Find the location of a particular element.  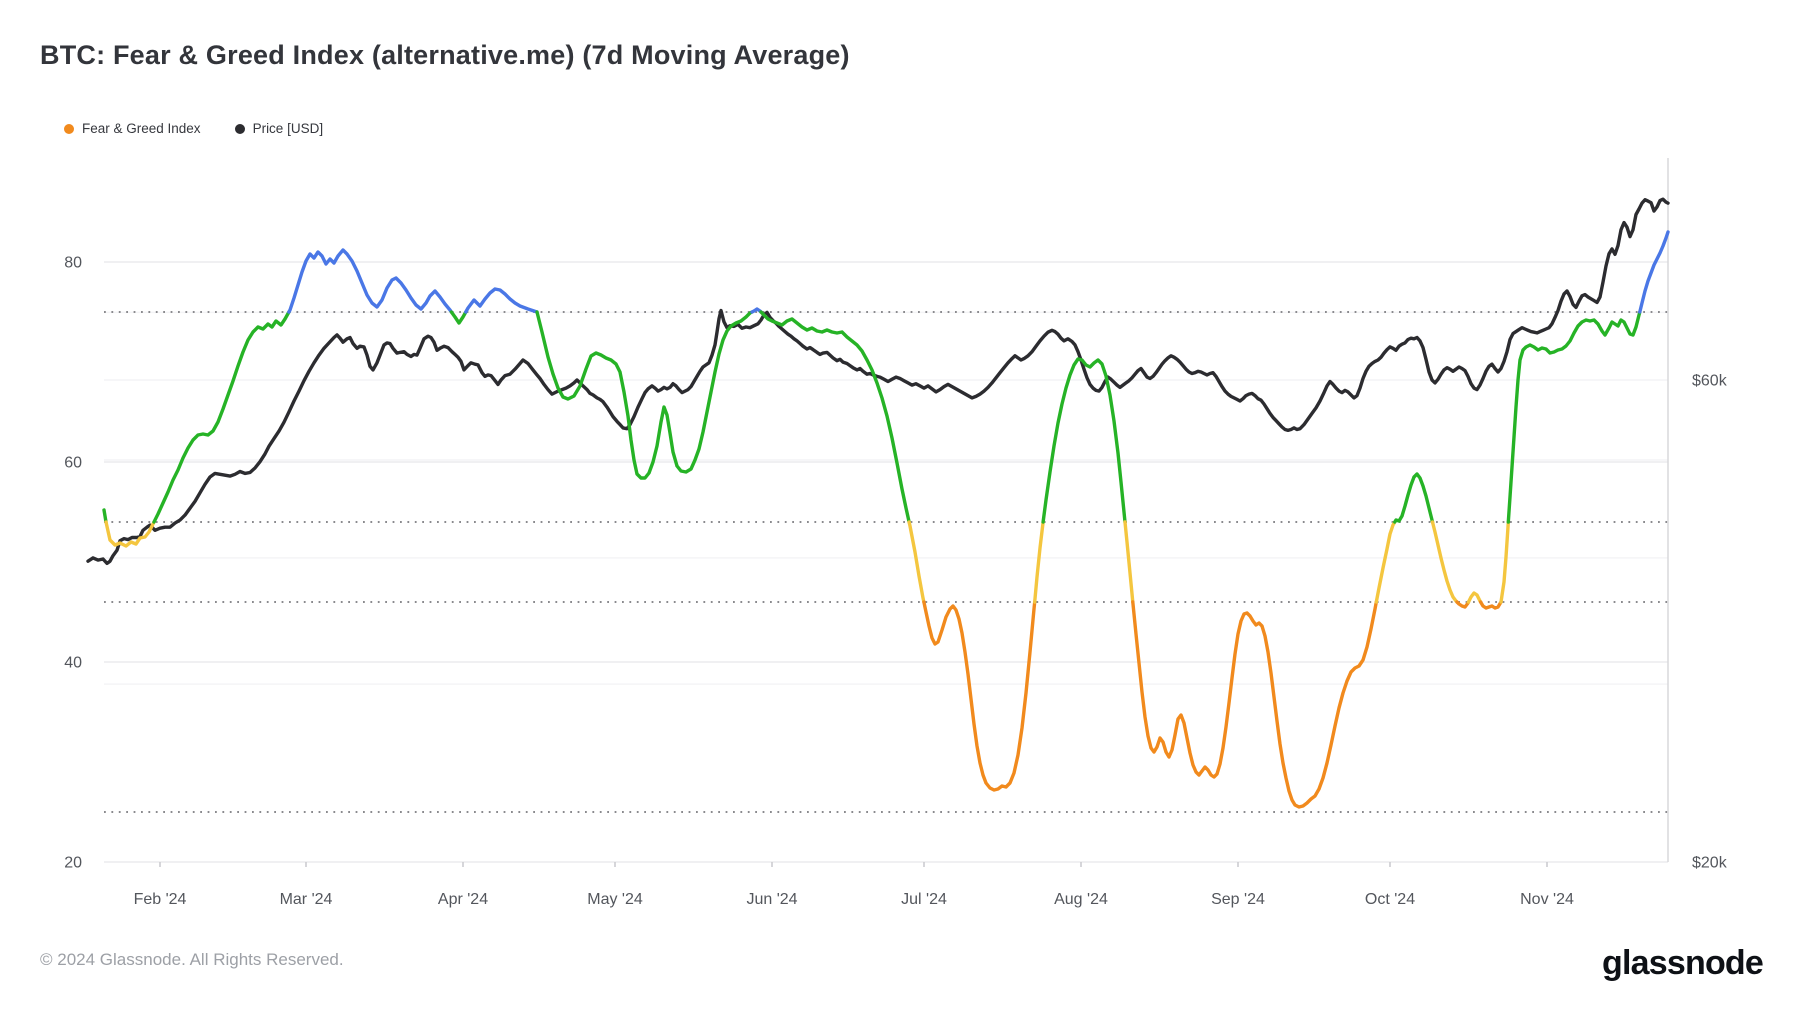

chart-legend: Fear & Greed Index Price [USD] is located at coordinates (193, 128).